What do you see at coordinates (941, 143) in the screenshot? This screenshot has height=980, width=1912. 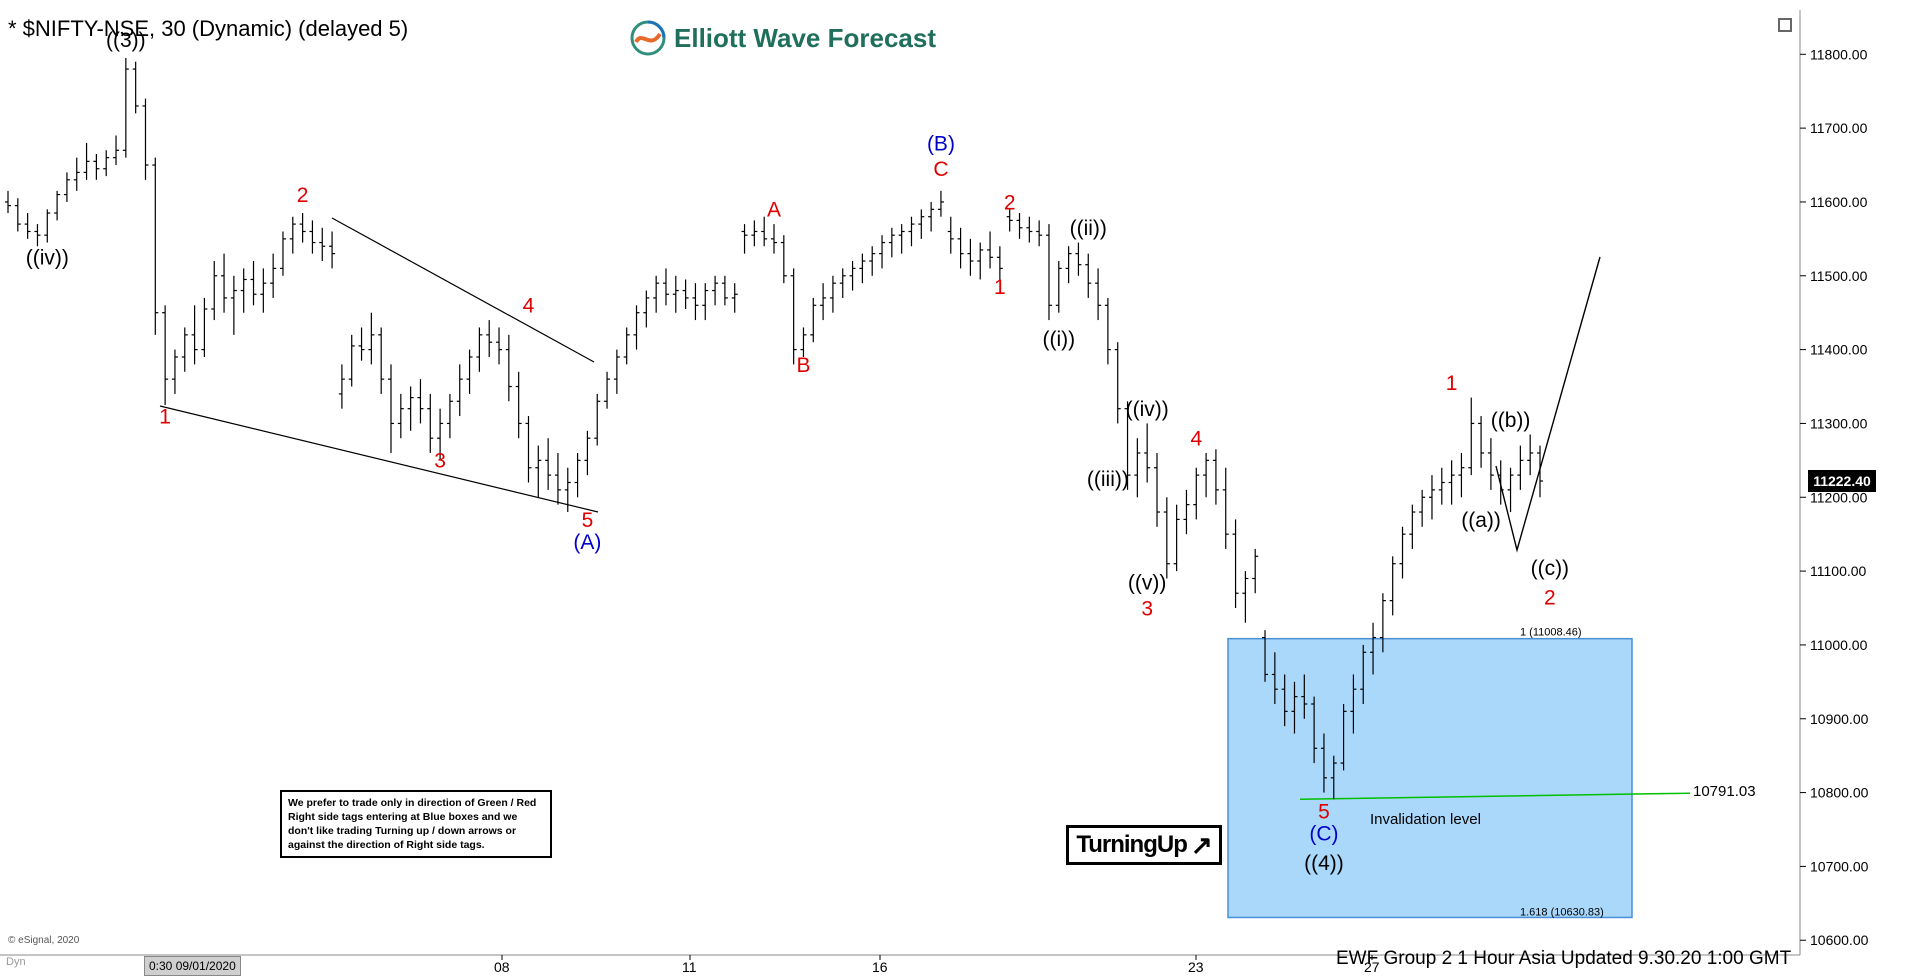 I see `wave-label: (B)` at bounding box center [941, 143].